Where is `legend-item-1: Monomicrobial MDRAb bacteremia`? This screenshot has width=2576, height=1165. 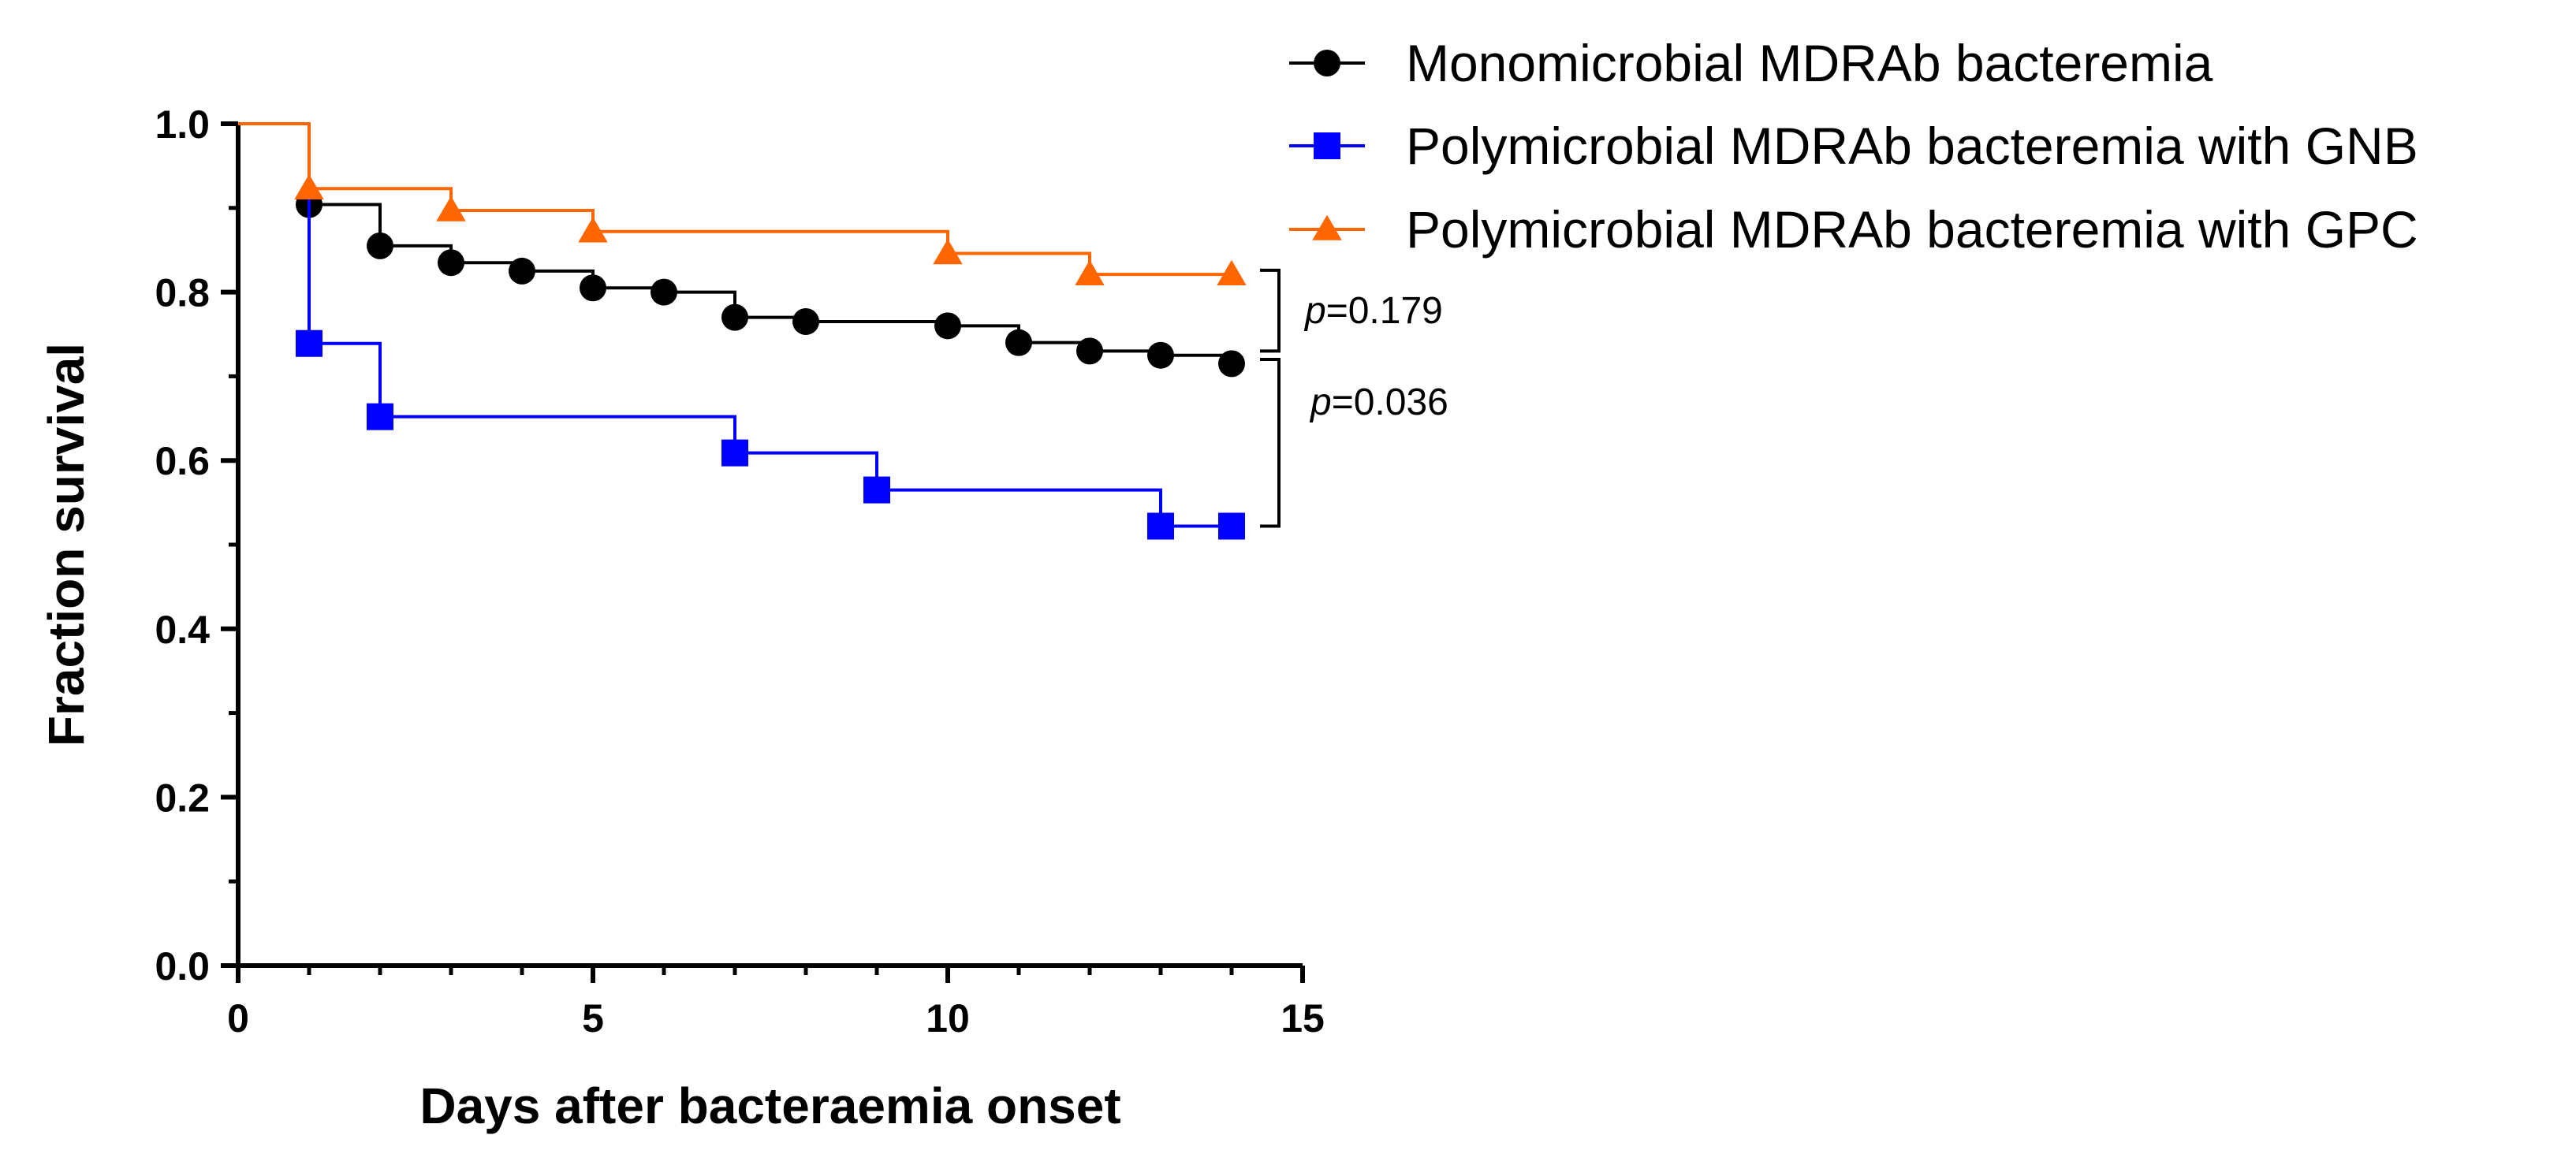 legend-item-1: Monomicrobial MDRAb bacteremia is located at coordinates (1751, 63).